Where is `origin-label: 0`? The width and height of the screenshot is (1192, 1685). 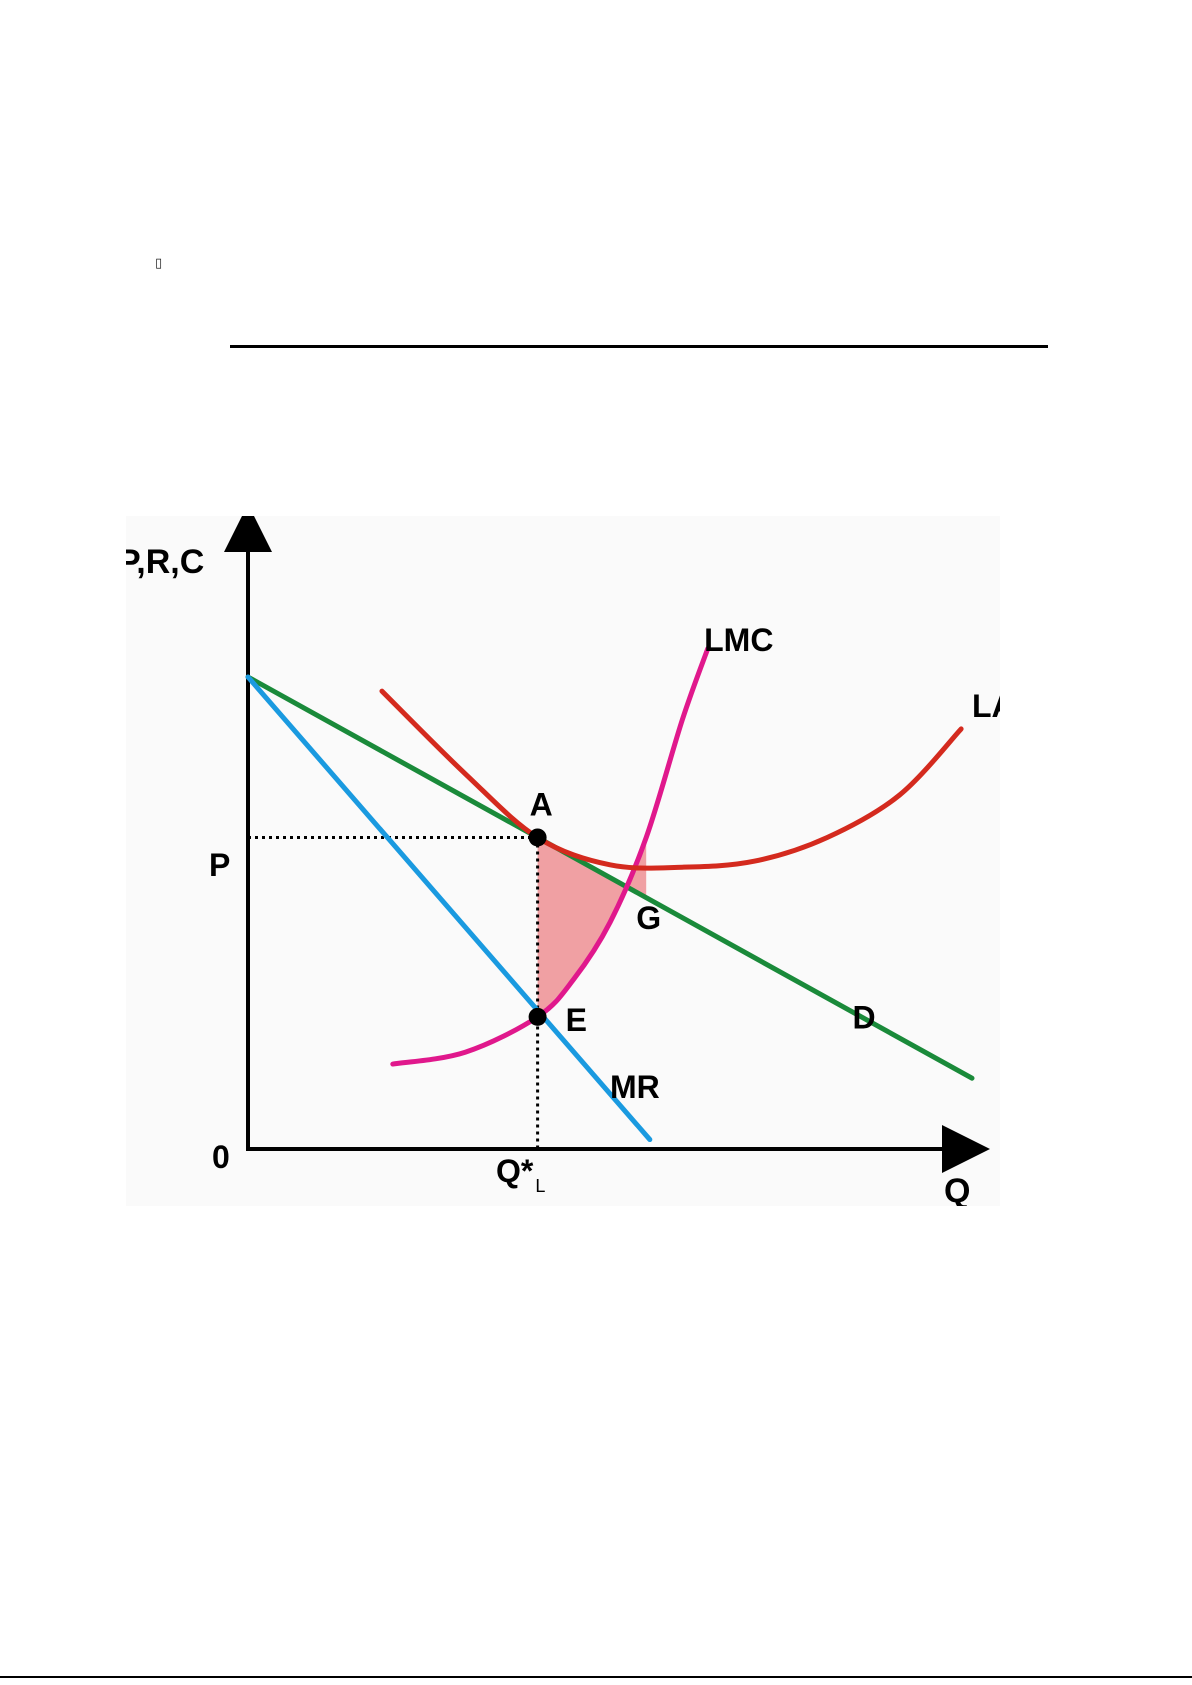
origin-label: 0 is located at coordinates (221, 1157).